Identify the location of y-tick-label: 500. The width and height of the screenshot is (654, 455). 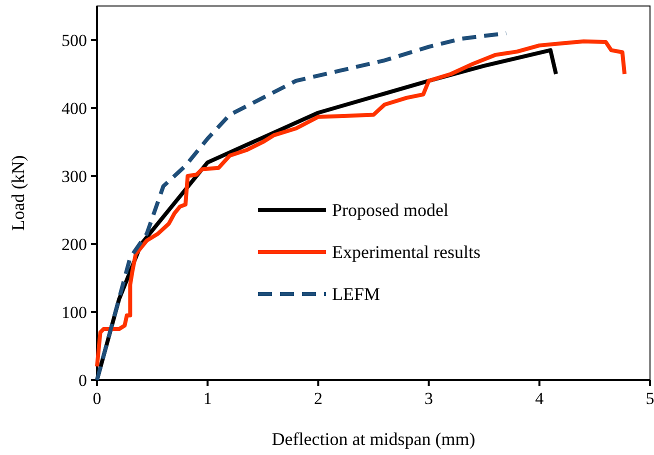
(74, 40).